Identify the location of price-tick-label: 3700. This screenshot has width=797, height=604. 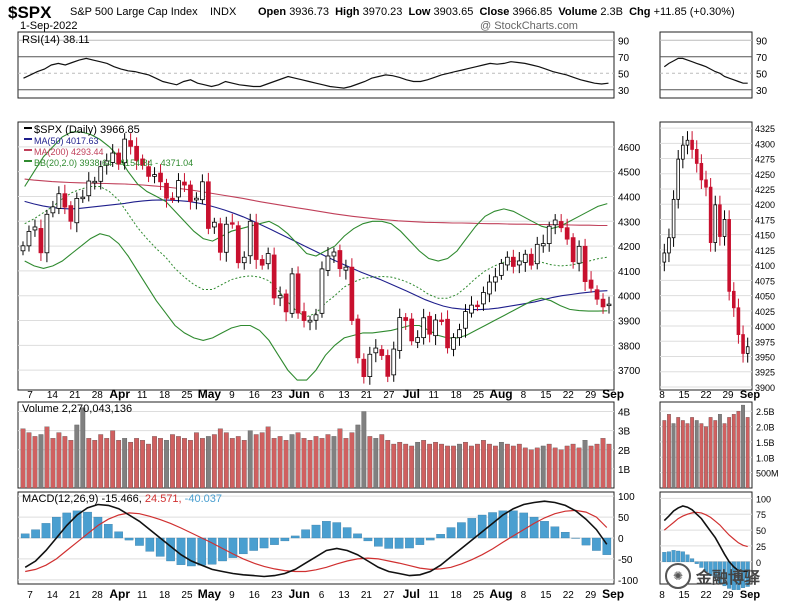
(629, 371).